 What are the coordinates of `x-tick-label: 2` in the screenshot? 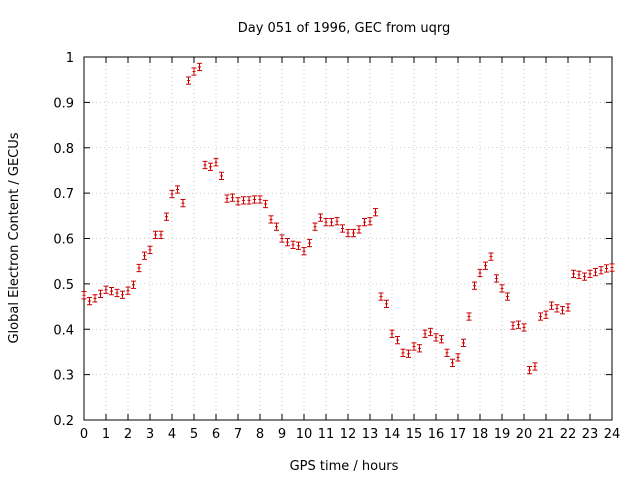 It's located at (128, 434).